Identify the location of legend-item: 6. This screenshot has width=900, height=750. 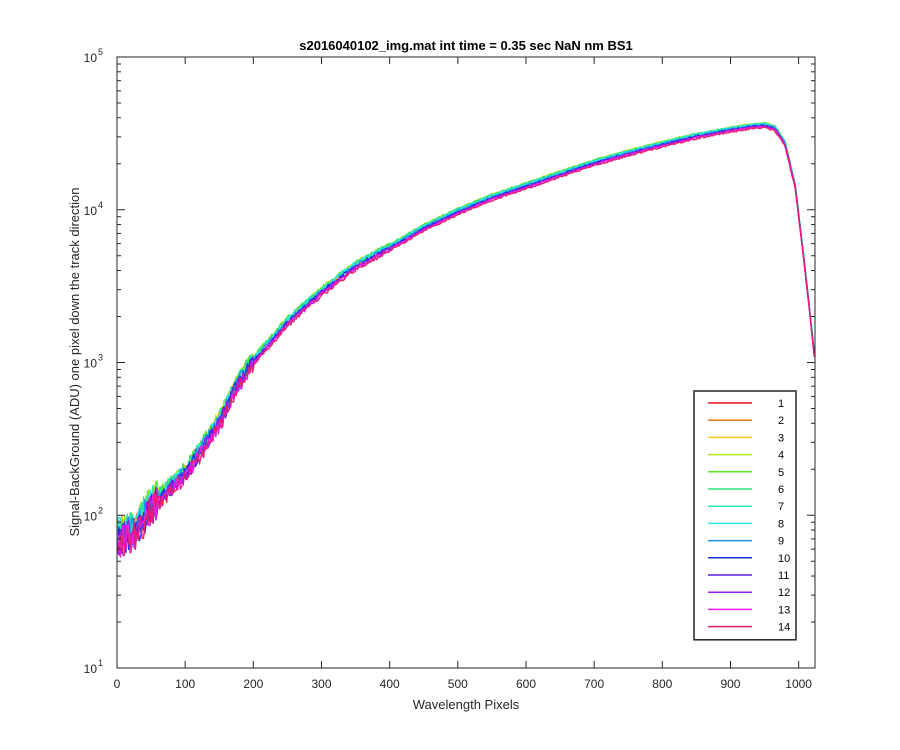
(746, 490).